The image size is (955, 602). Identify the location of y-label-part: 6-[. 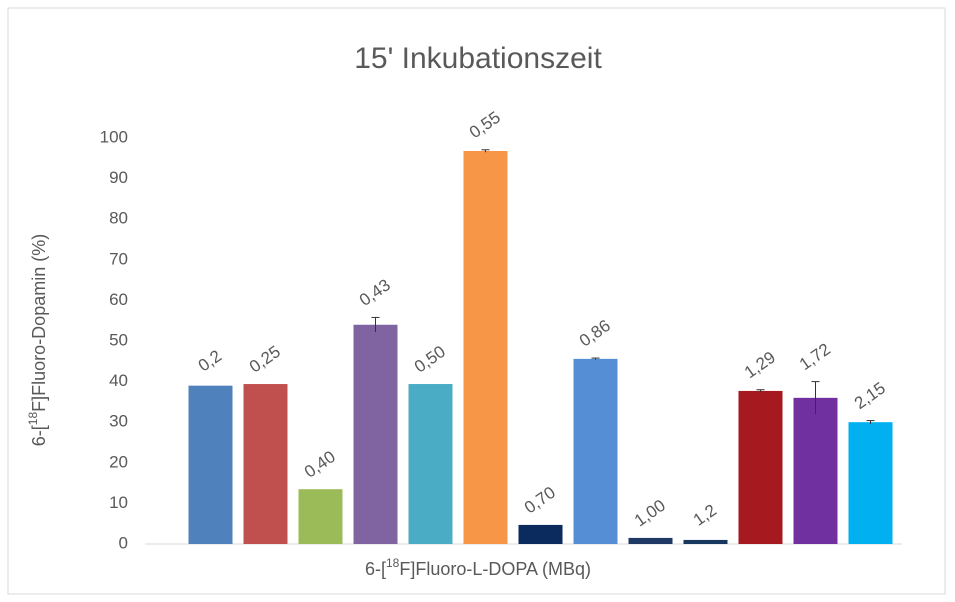
(39, 435).